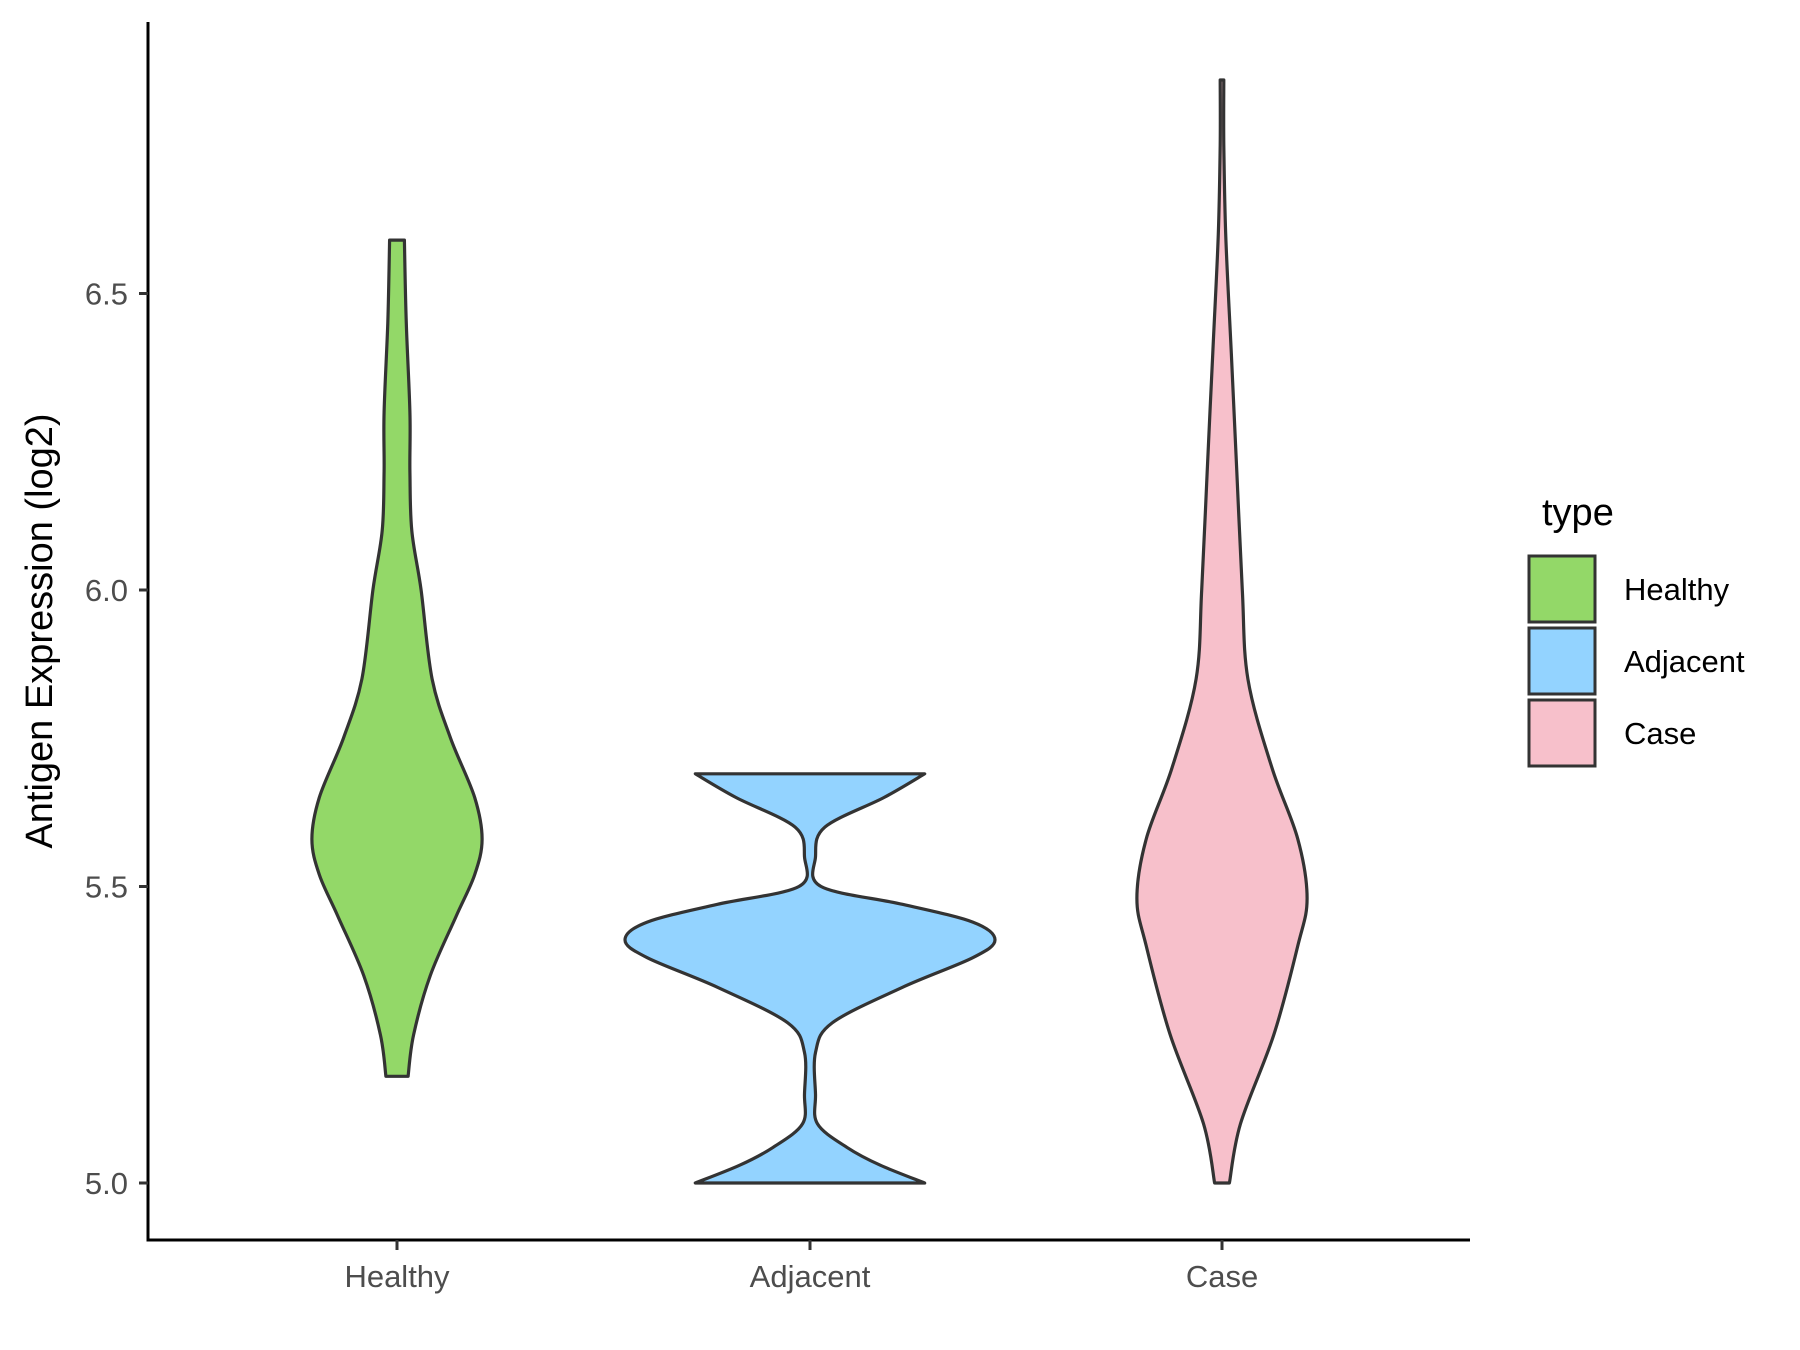 The height and width of the screenshot is (1350, 1800). What do you see at coordinates (1578, 513) in the screenshot?
I see `legend-title: type` at bounding box center [1578, 513].